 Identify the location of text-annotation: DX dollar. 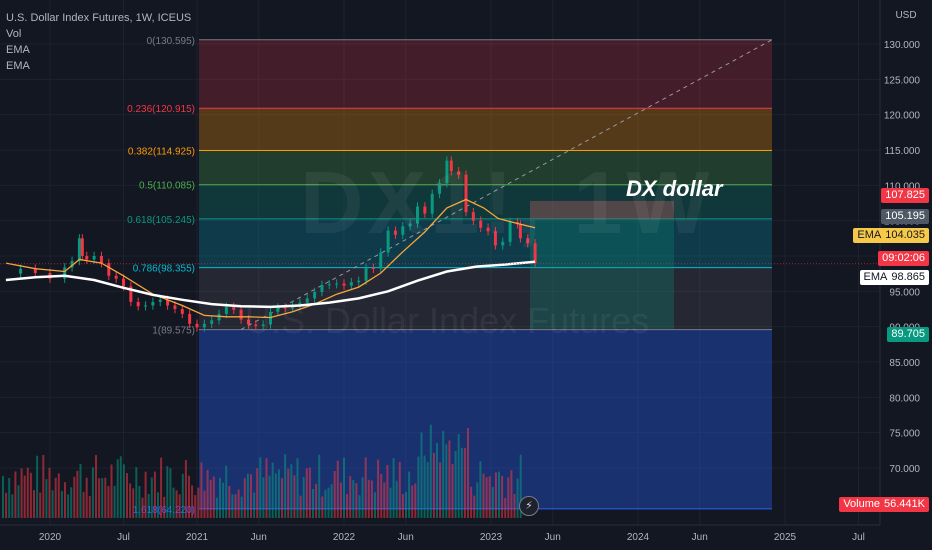
(674, 188).